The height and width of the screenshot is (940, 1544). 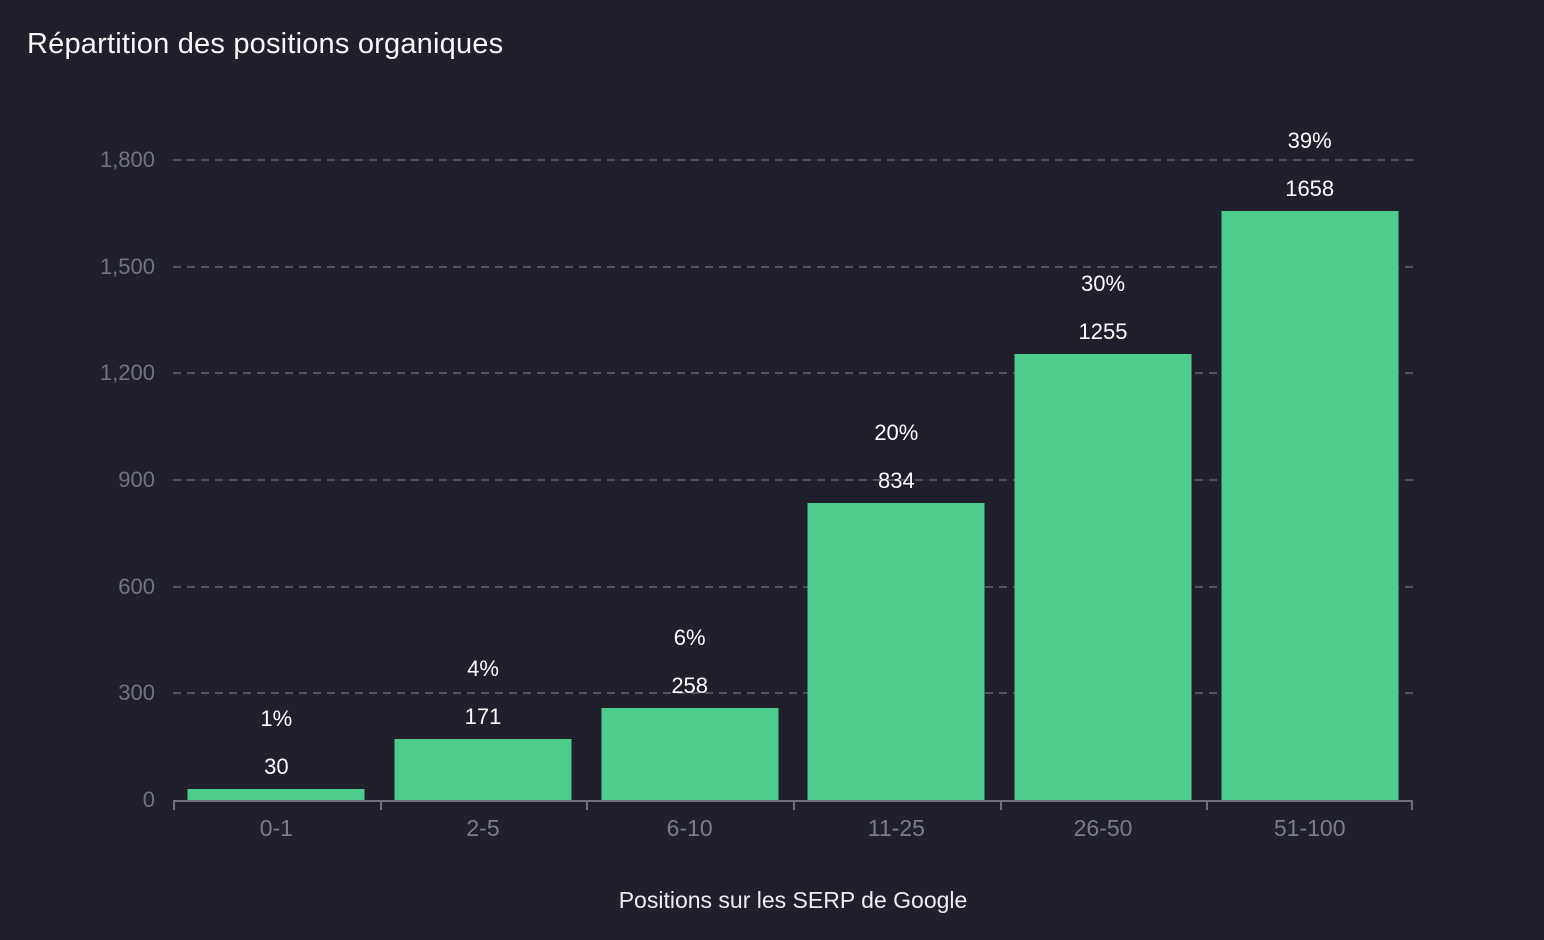 I want to click on chart-title: Répartition des positions organiques, so click(x=265, y=44).